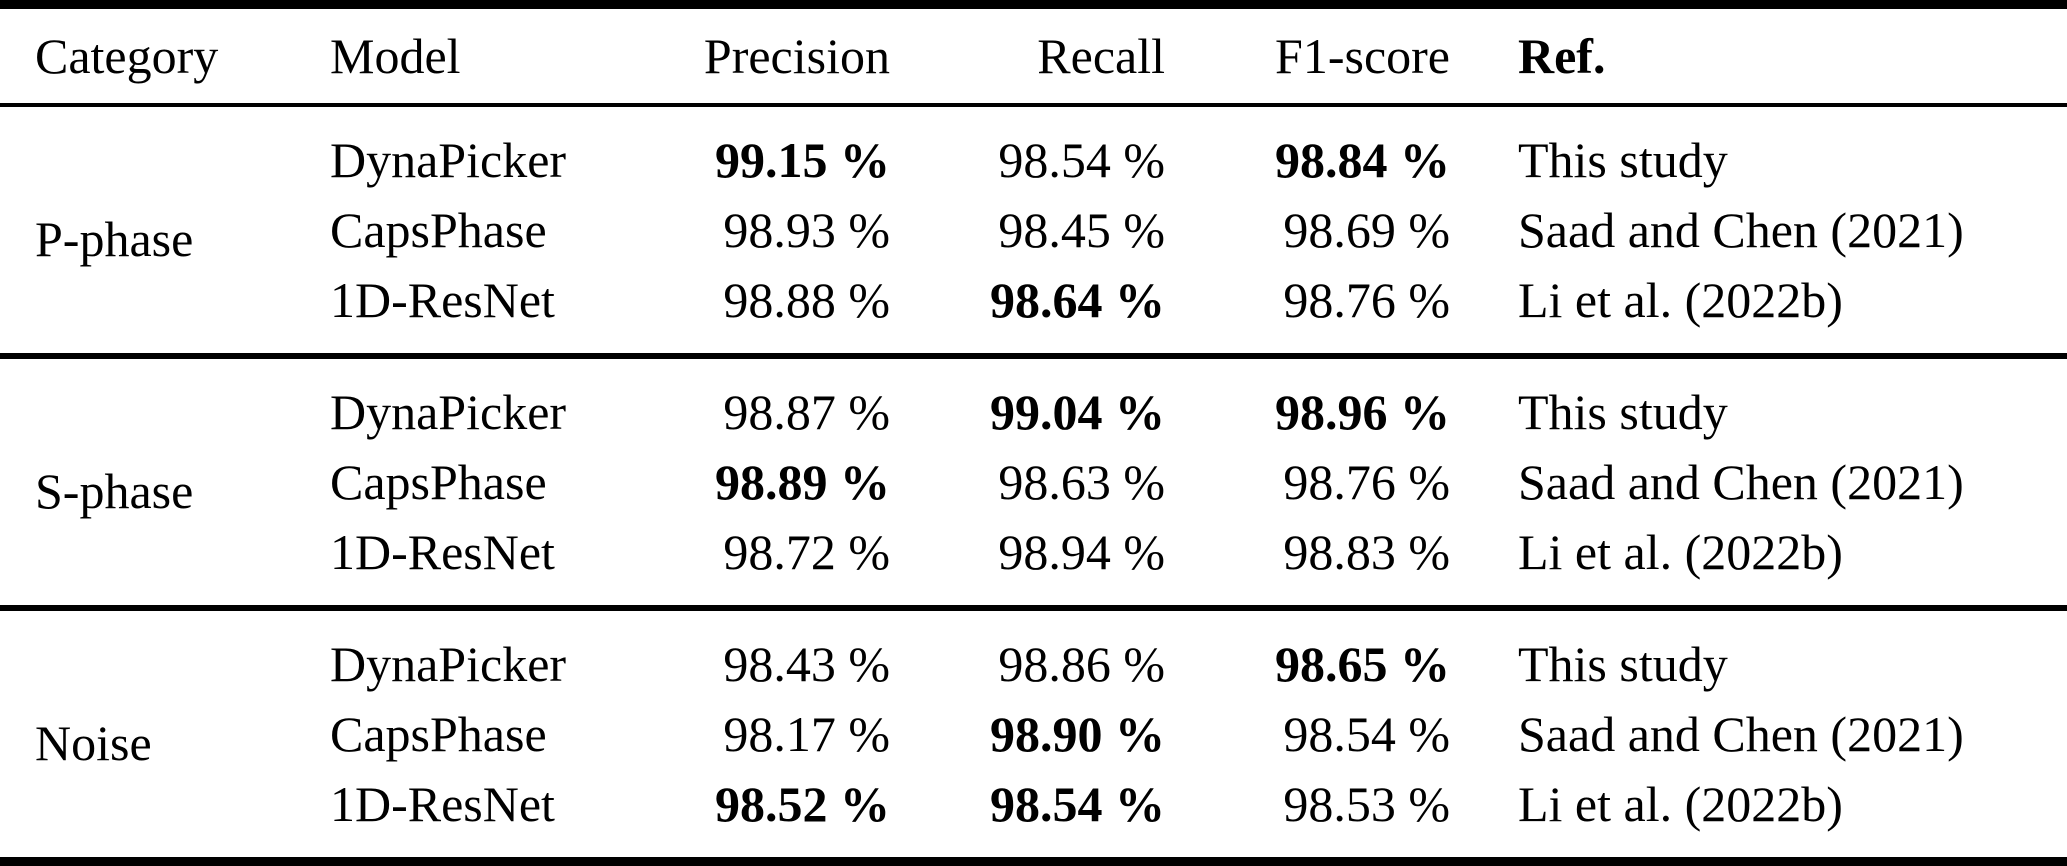 The width and height of the screenshot is (2067, 866). I want to click on recall-cell: 98.86 %, so click(1081, 664).